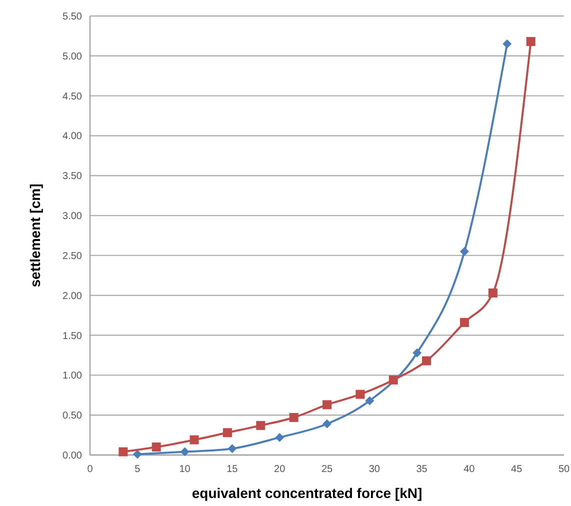 This screenshot has width=571, height=506. I want to click on y-tick-label: 5.50, so click(72, 17).